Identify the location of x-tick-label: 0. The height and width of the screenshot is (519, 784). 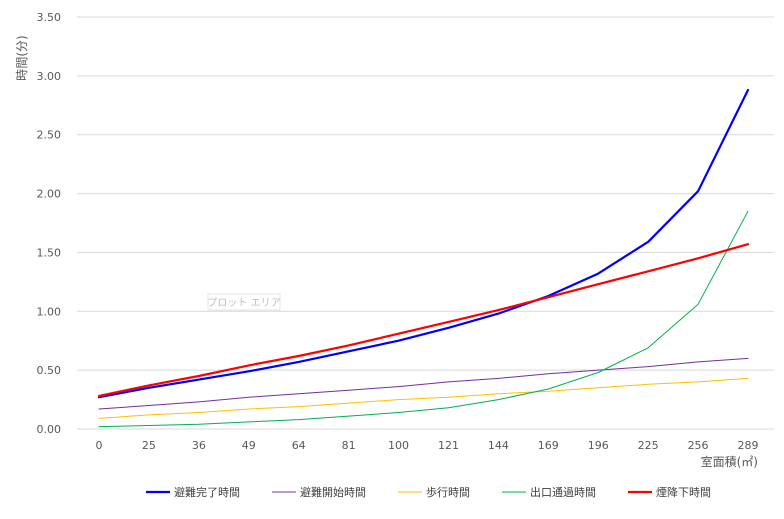
(99, 445).